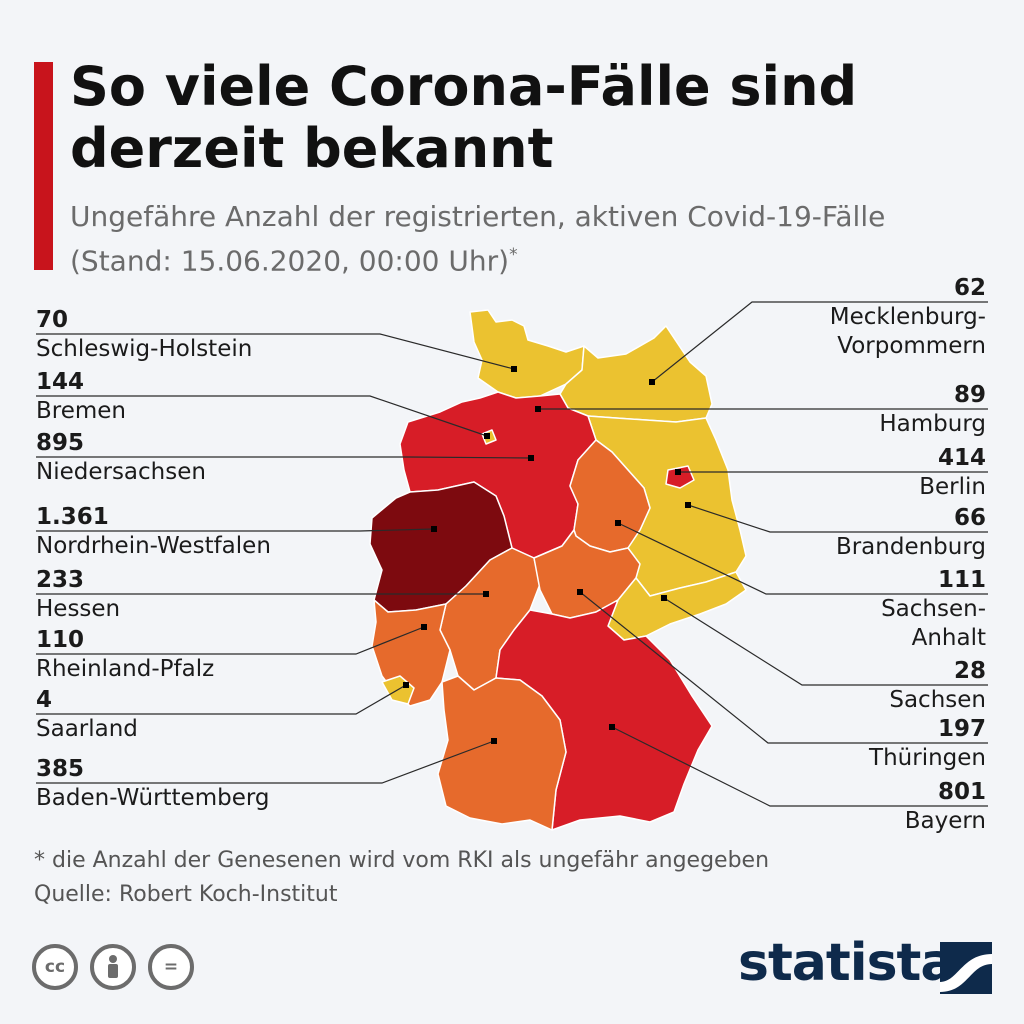  Describe the element at coordinates (284, 457) in the screenshot. I see `leader-line-niedersachsen` at that location.